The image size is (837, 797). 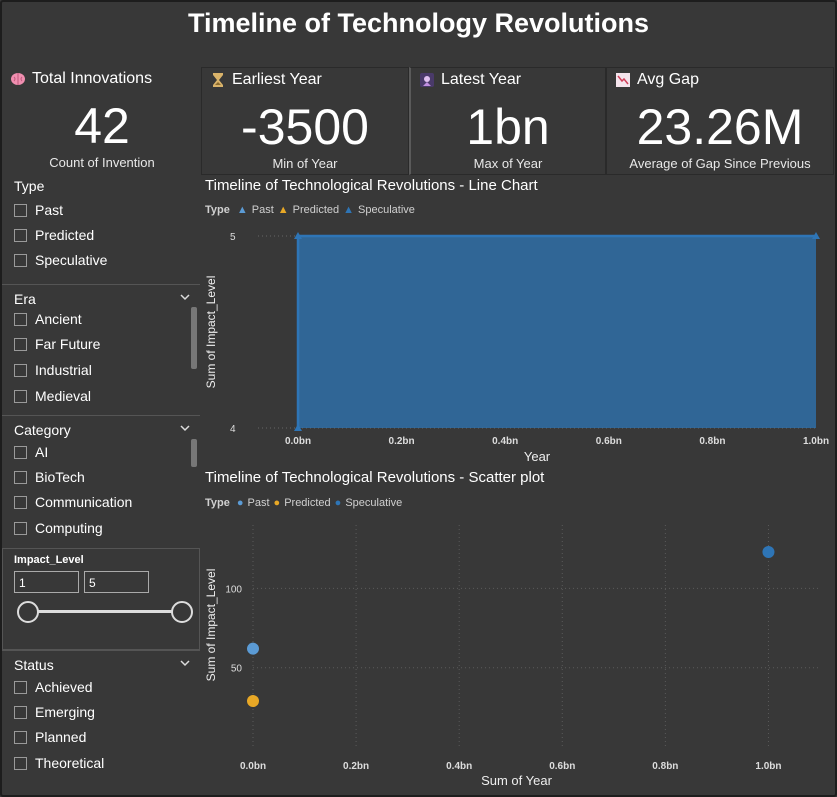 I want to click on range-min-input: 1, so click(x=46, y=582).